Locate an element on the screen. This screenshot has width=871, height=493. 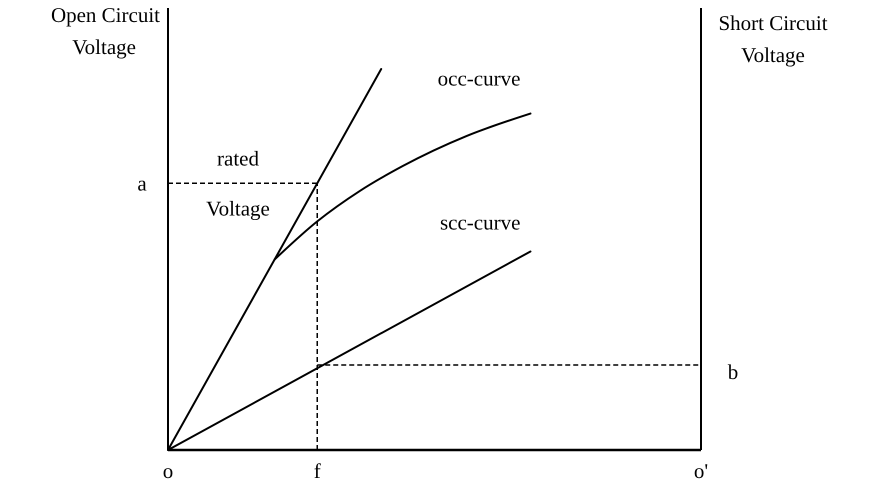
x-tick-label: o' is located at coordinates (701, 471).